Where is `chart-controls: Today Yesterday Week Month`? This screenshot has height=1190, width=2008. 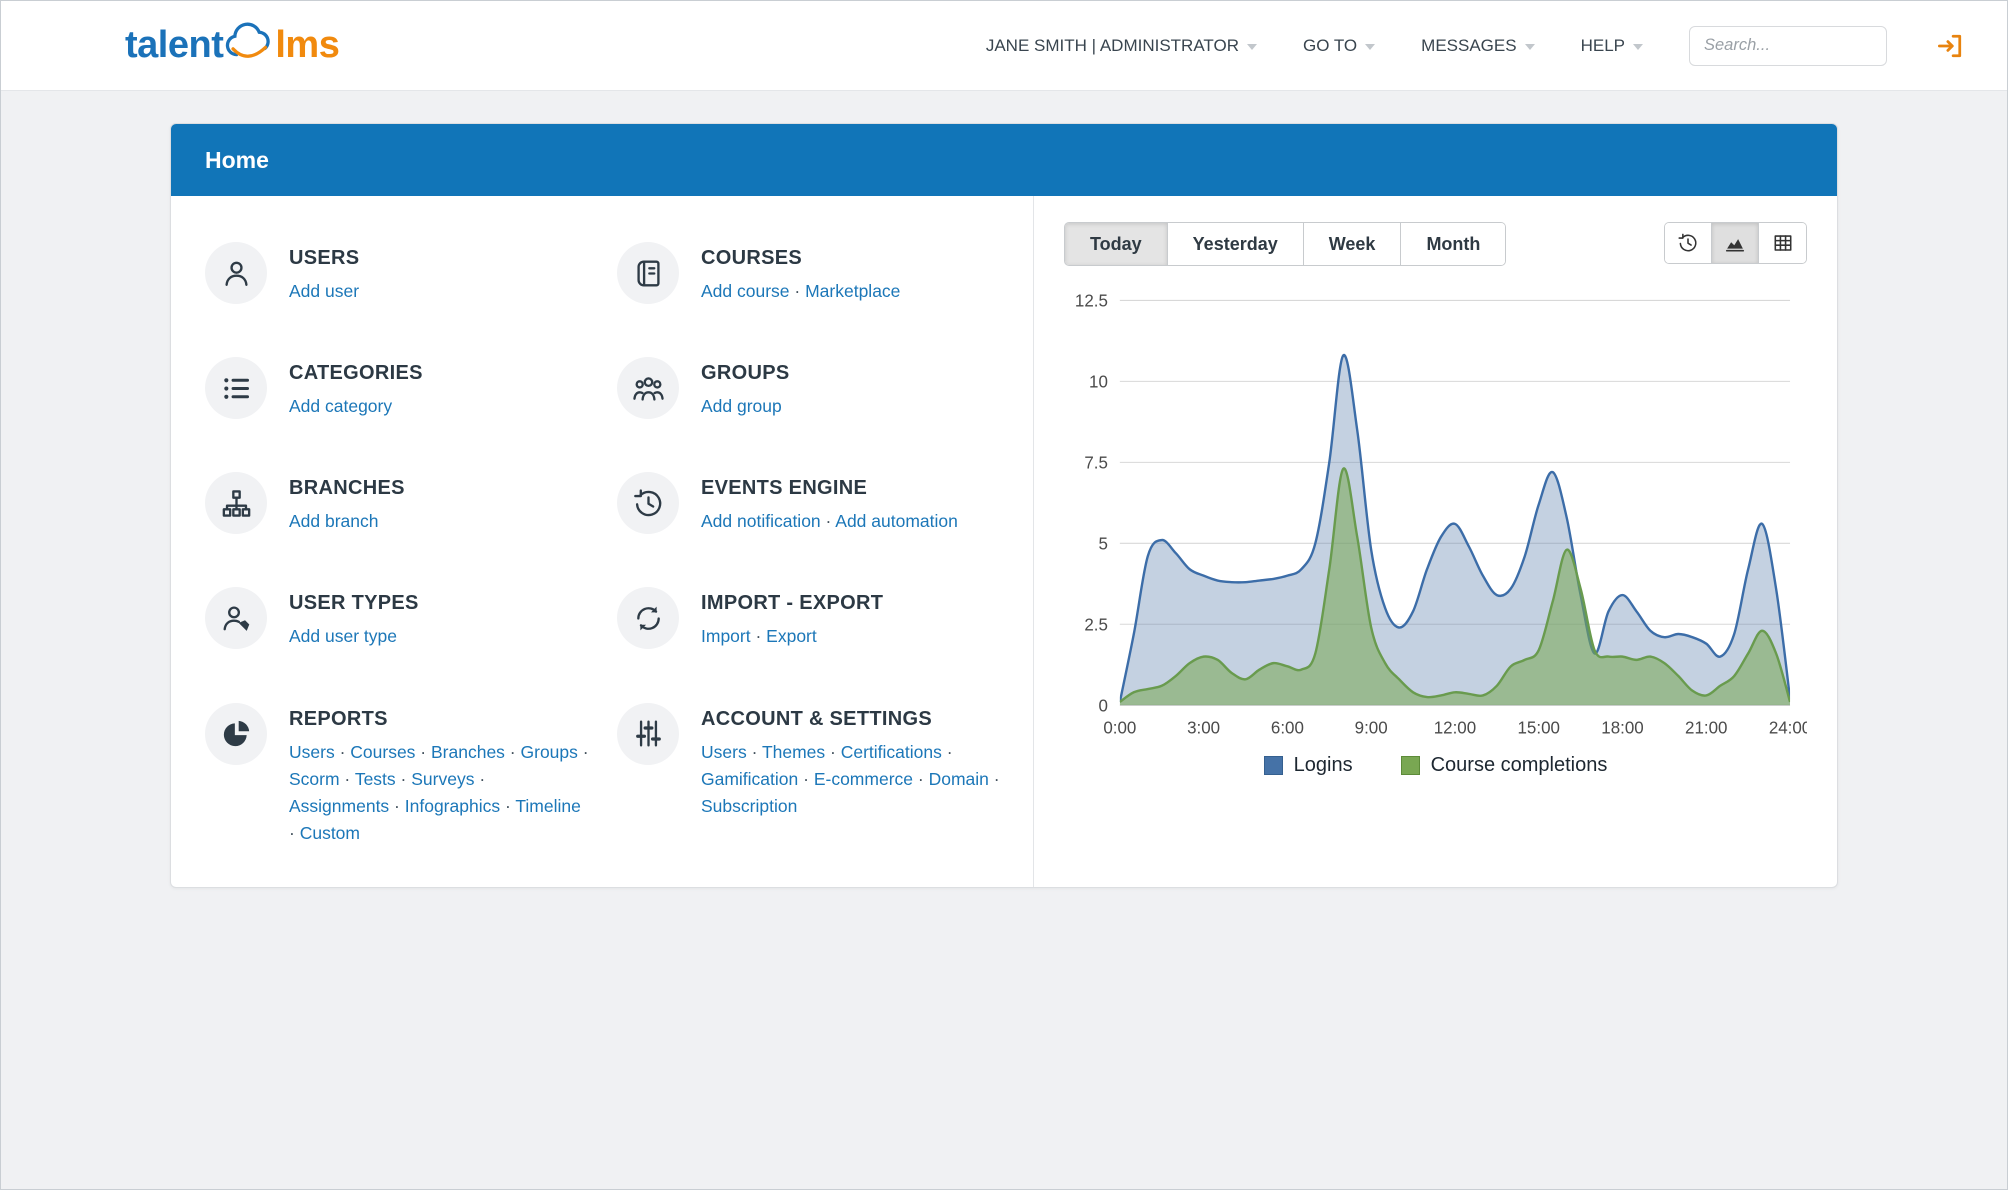 chart-controls: Today Yesterday Week Month is located at coordinates (1435, 244).